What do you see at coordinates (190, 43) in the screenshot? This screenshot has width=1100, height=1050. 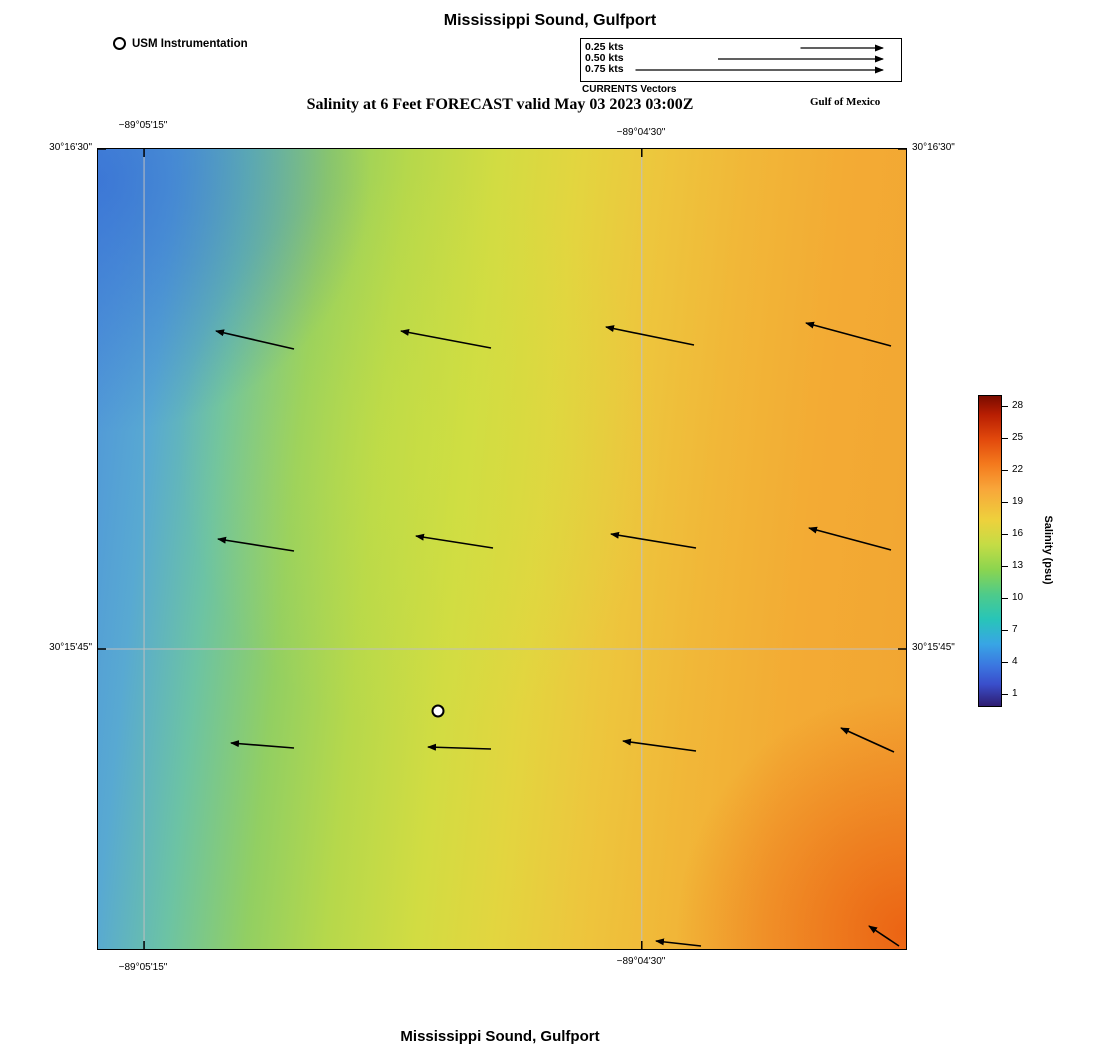 I see `instrumentation-label: USM Instrumentation` at bounding box center [190, 43].